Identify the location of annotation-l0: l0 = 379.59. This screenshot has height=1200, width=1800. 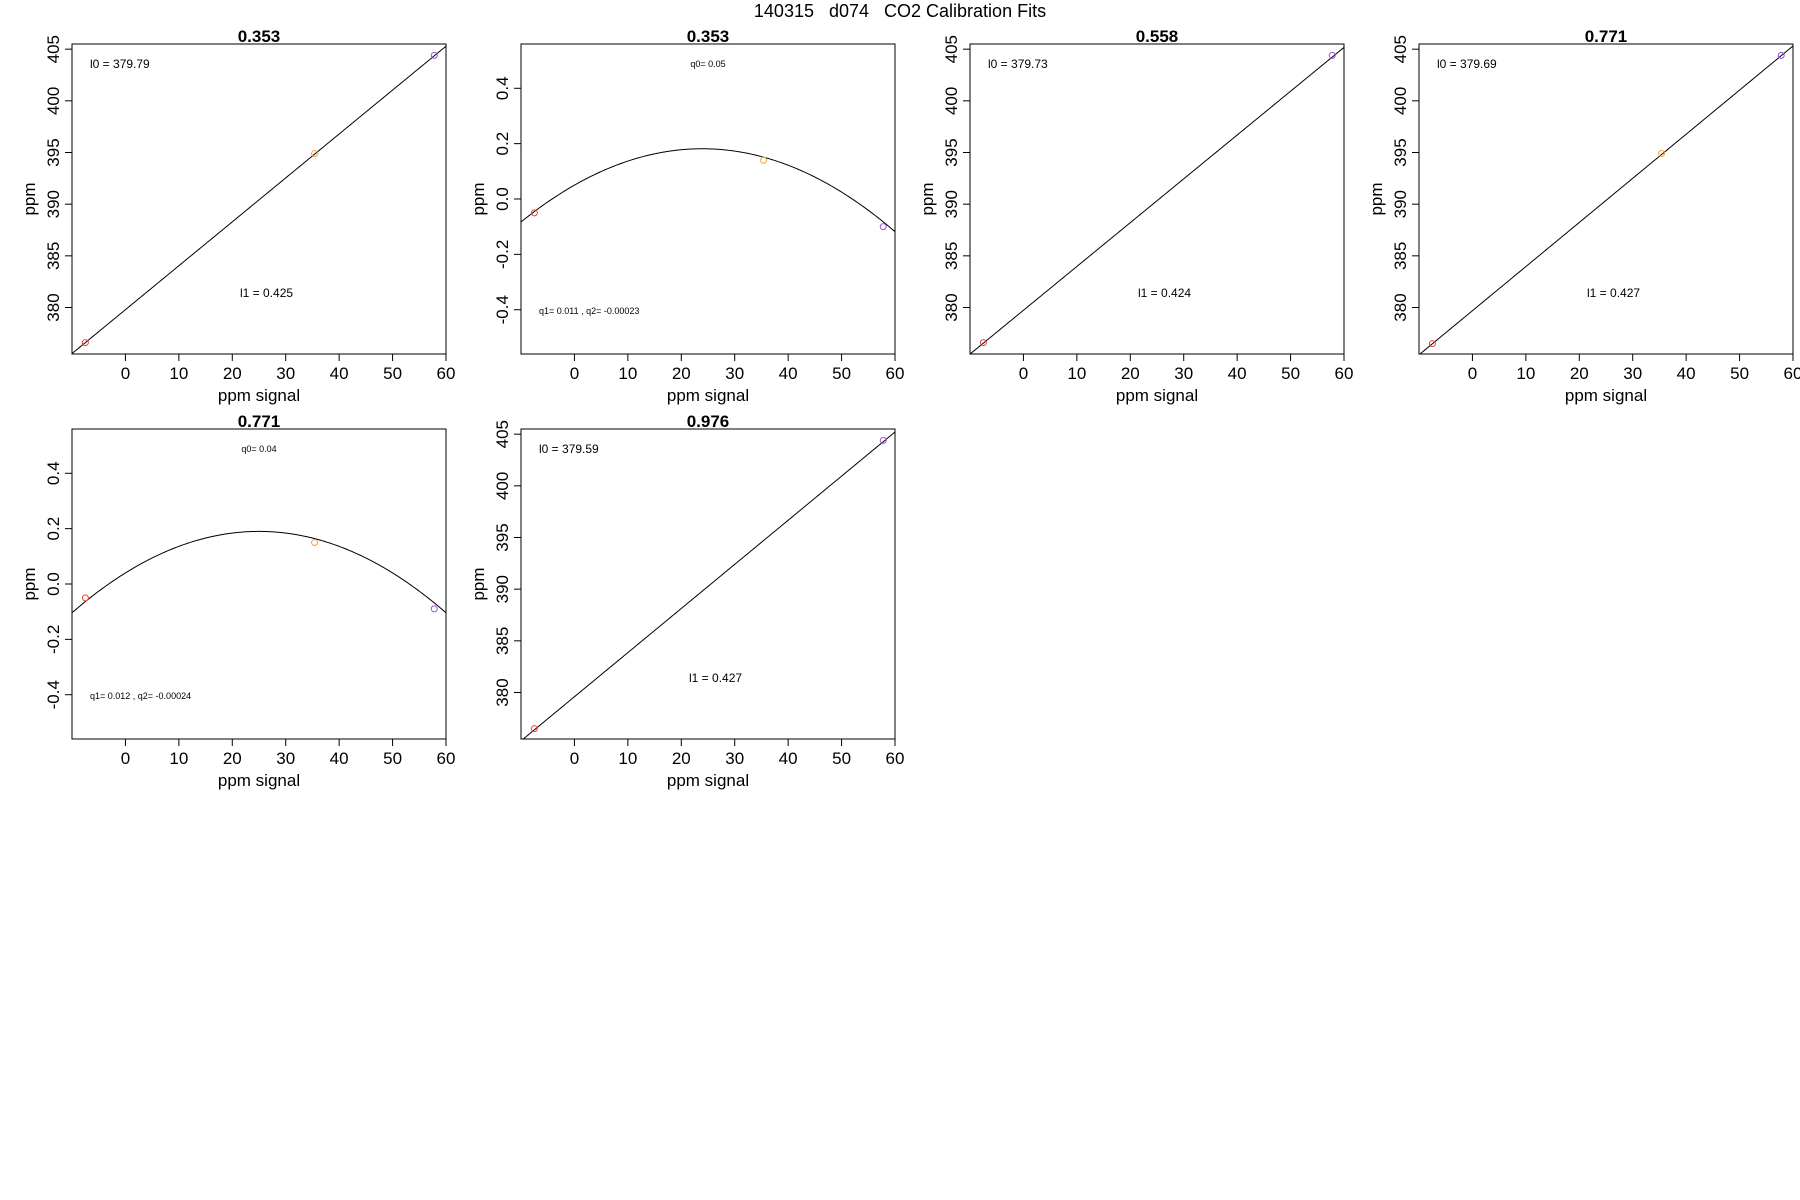
(569, 449).